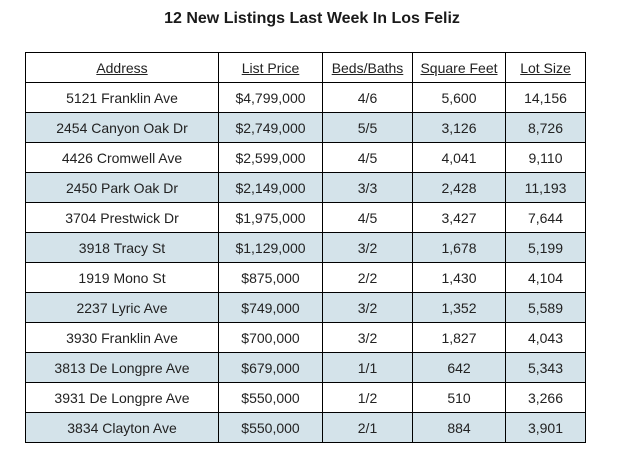  What do you see at coordinates (459, 67) in the screenshot?
I see `column-header-square-feet: Square Feet` at bounding box center [459, 67].